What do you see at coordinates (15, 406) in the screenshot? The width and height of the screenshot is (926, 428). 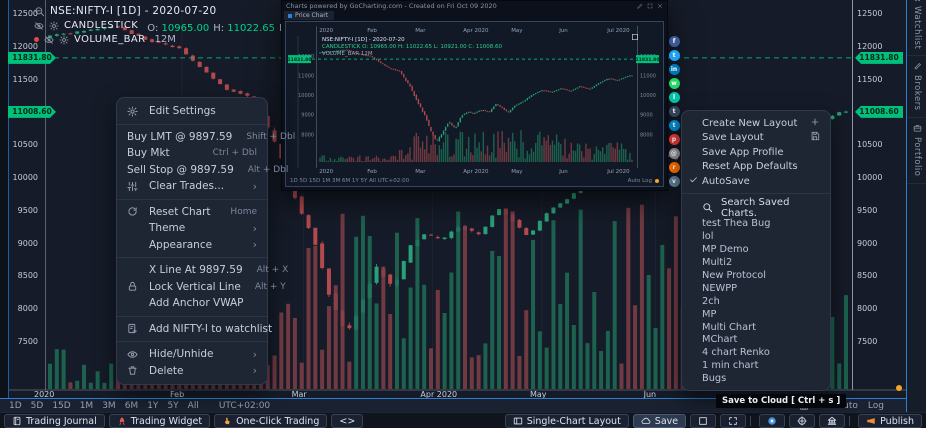 I see `timeframe-1d: 1D` at bounding box center [15, 406].